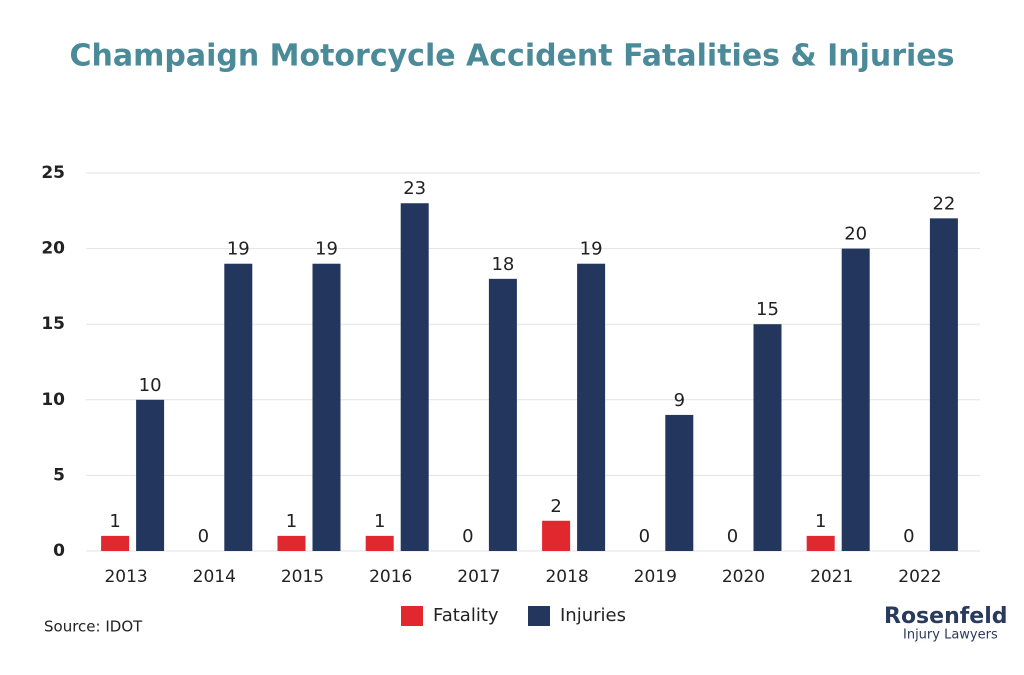  What do you see at coordinates (302, 577) in the screenshot?
I see `x-tick-label: 2015` at bounding box center [302, 577].